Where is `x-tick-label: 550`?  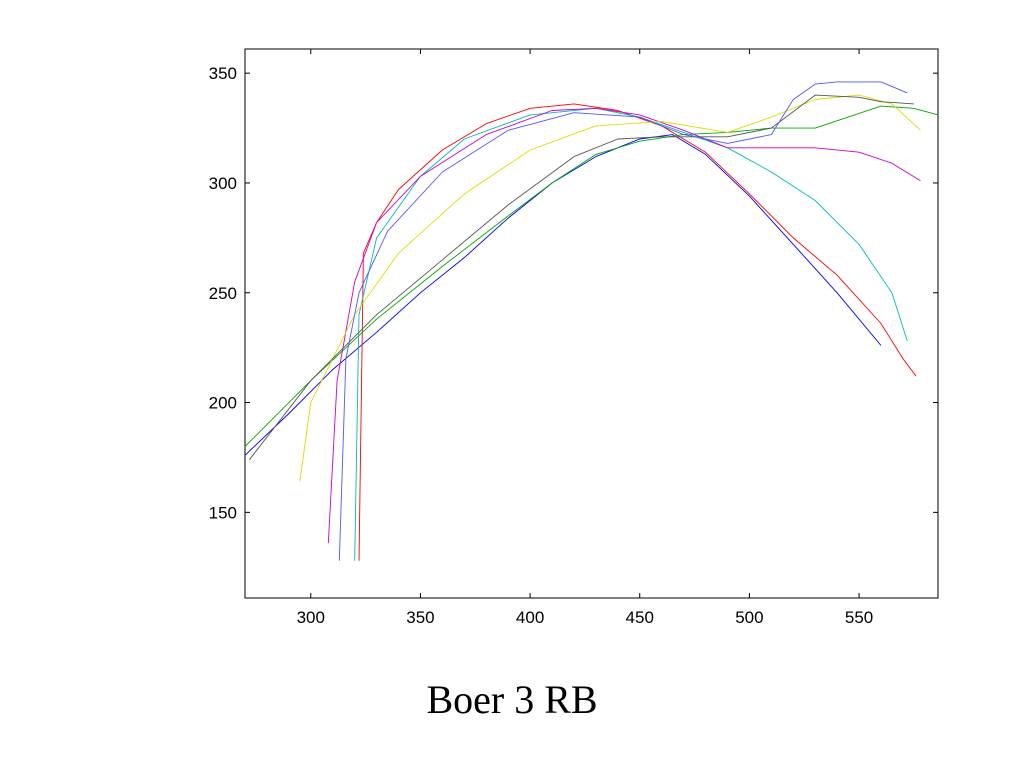
x-tick-label: 550 is located at coordinates (859, 617).